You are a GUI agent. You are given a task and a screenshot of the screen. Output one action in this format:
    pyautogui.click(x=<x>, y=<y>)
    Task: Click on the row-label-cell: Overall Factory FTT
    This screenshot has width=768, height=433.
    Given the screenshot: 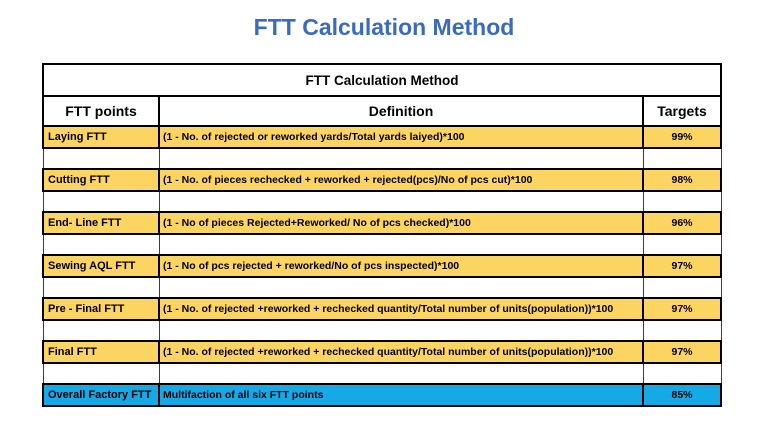 What is the action you would take?
    pyautogui.click(x=101, y=395)
    